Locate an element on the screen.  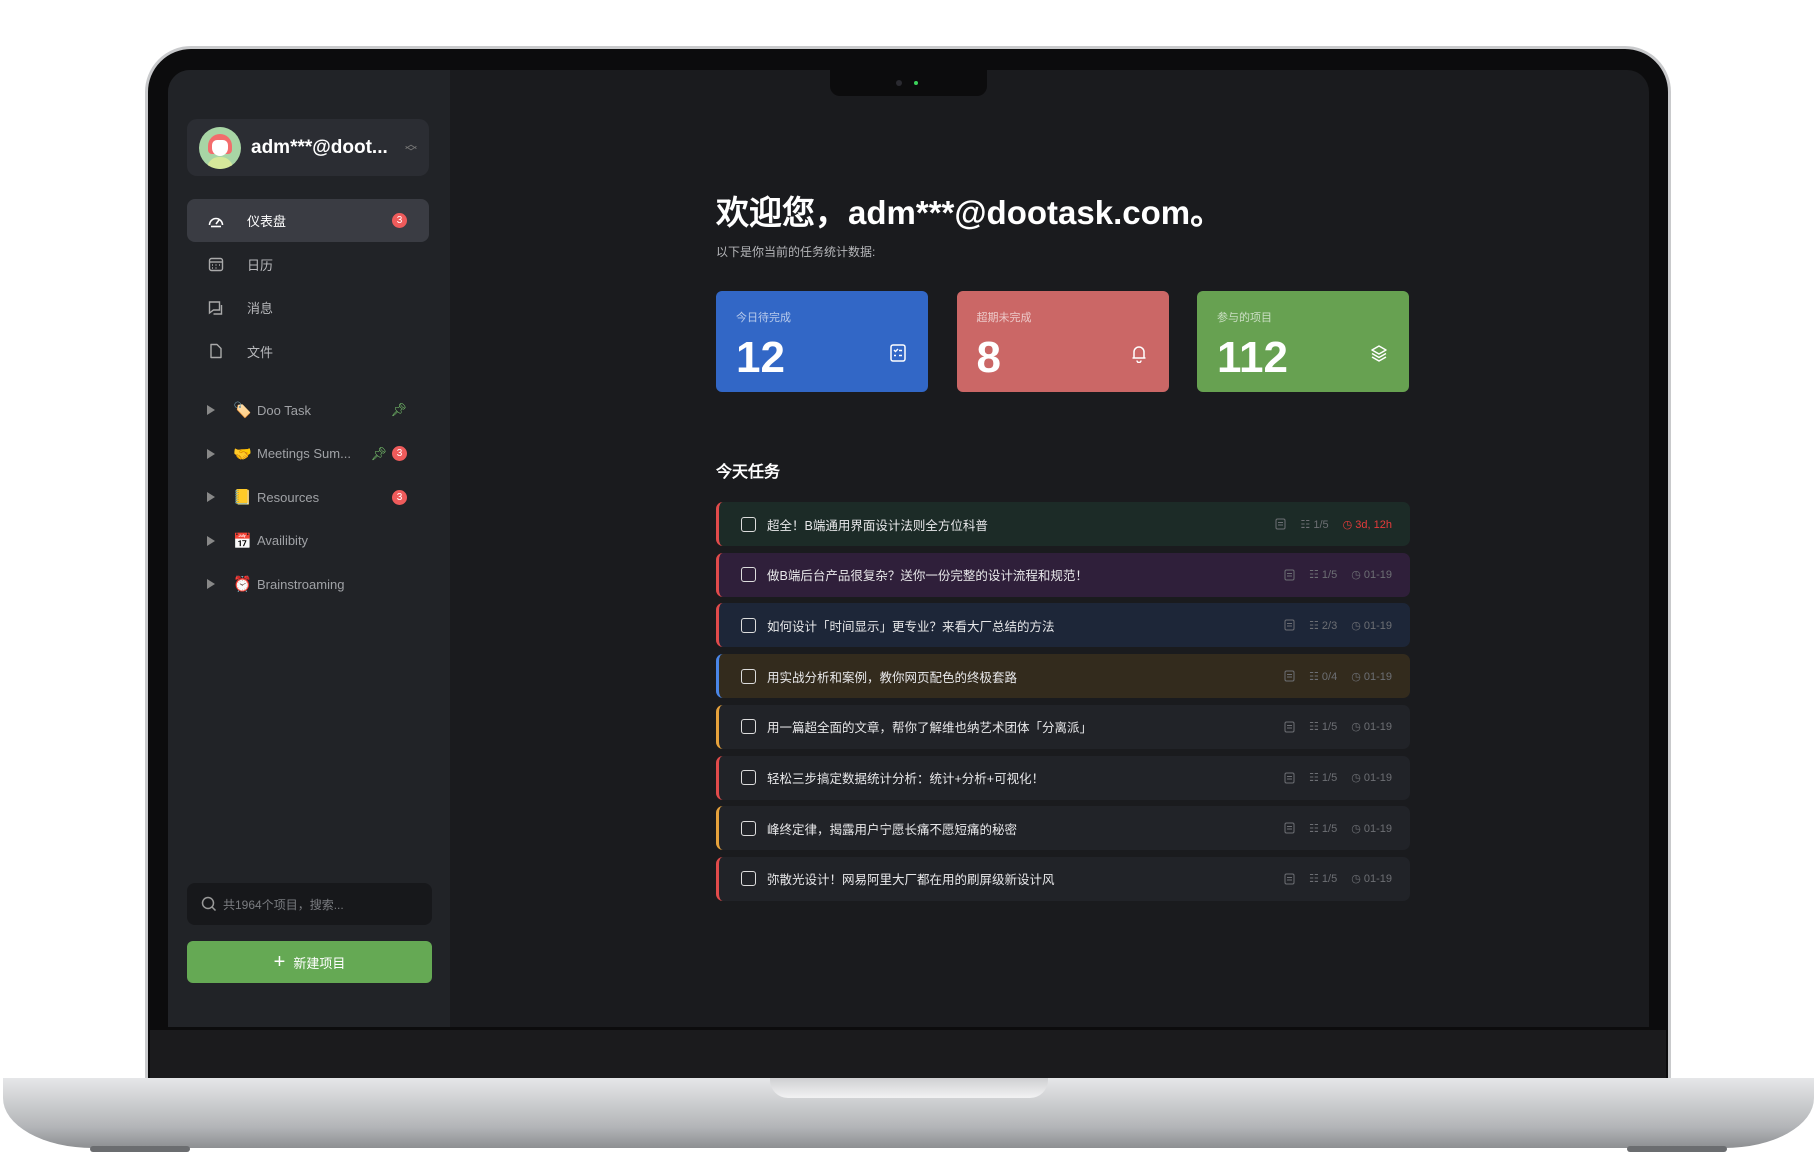
project-name: Doo Task is located at coordinates (284, 410).